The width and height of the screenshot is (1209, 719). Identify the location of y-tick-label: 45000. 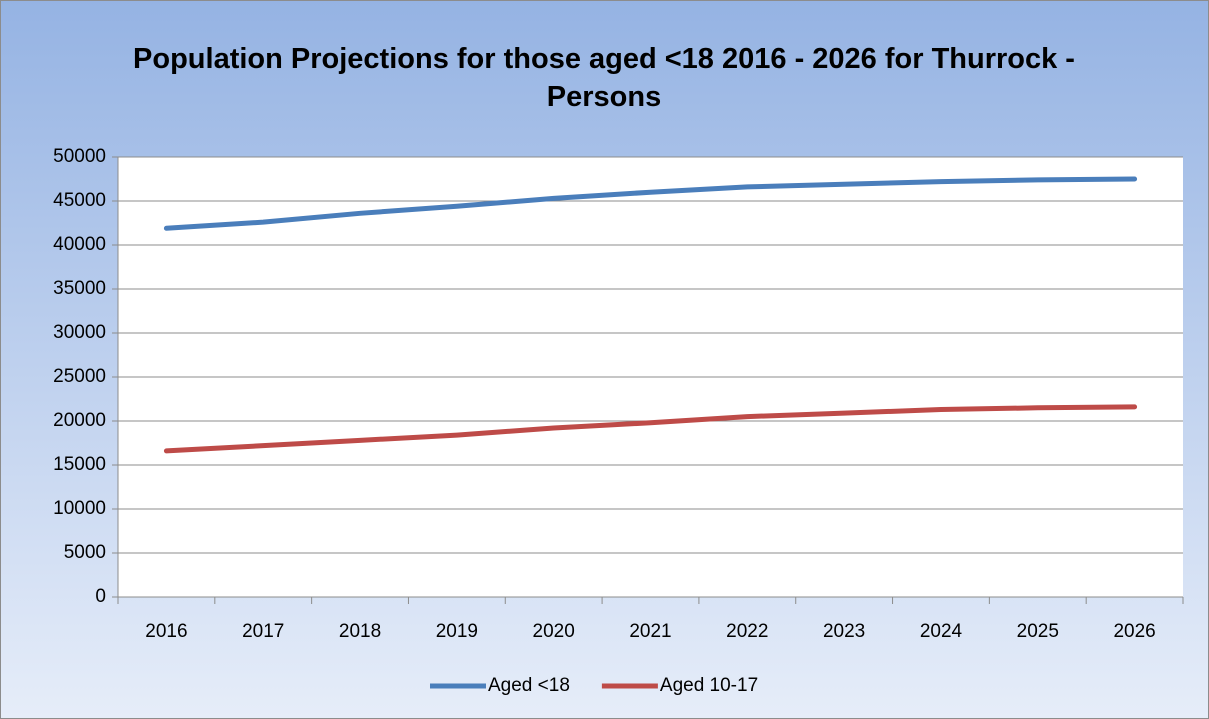
(79, 200).